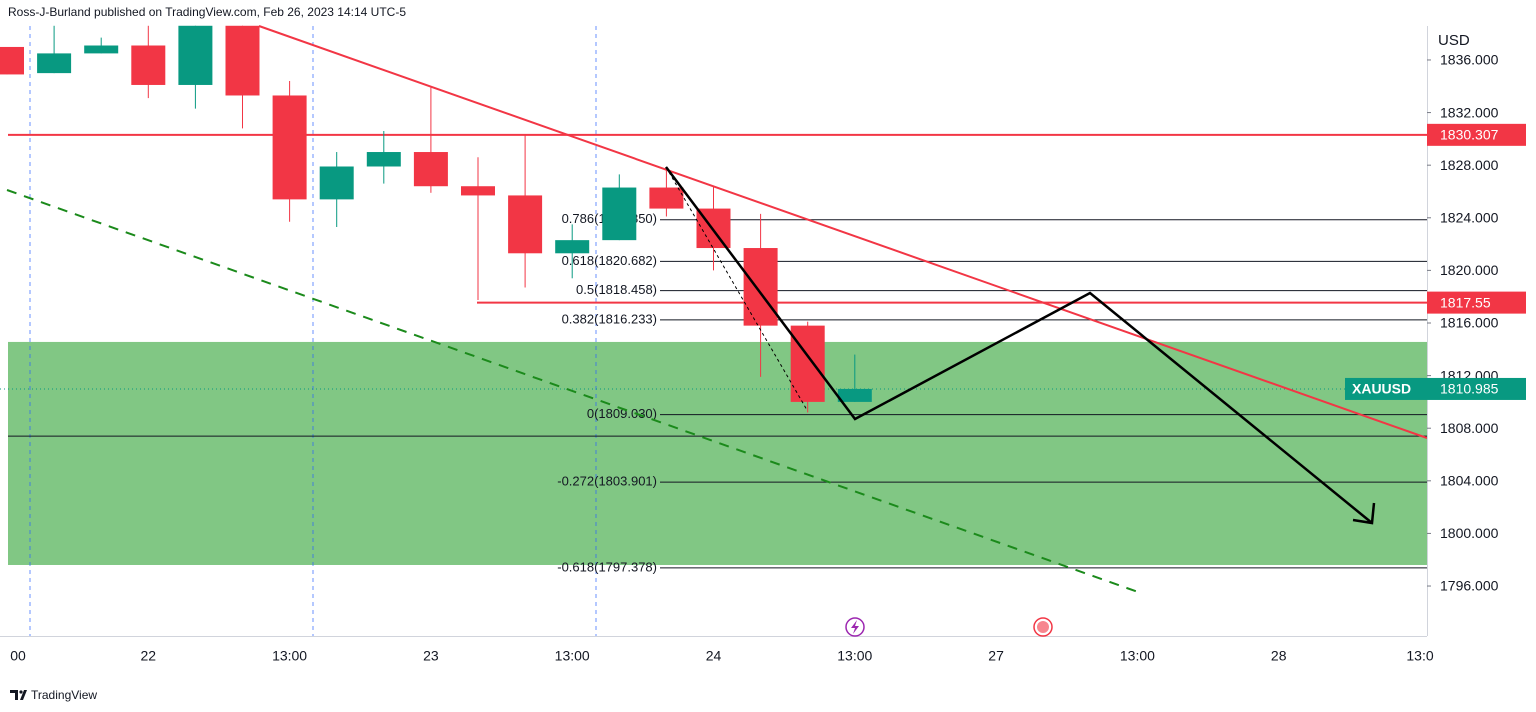 This screenshot has height=712, width=1536. What do you see at coordinates (1469, 217) in the screenshot?
I see `y-tick-label: 1824.000` at bounding box center [1469, 217].